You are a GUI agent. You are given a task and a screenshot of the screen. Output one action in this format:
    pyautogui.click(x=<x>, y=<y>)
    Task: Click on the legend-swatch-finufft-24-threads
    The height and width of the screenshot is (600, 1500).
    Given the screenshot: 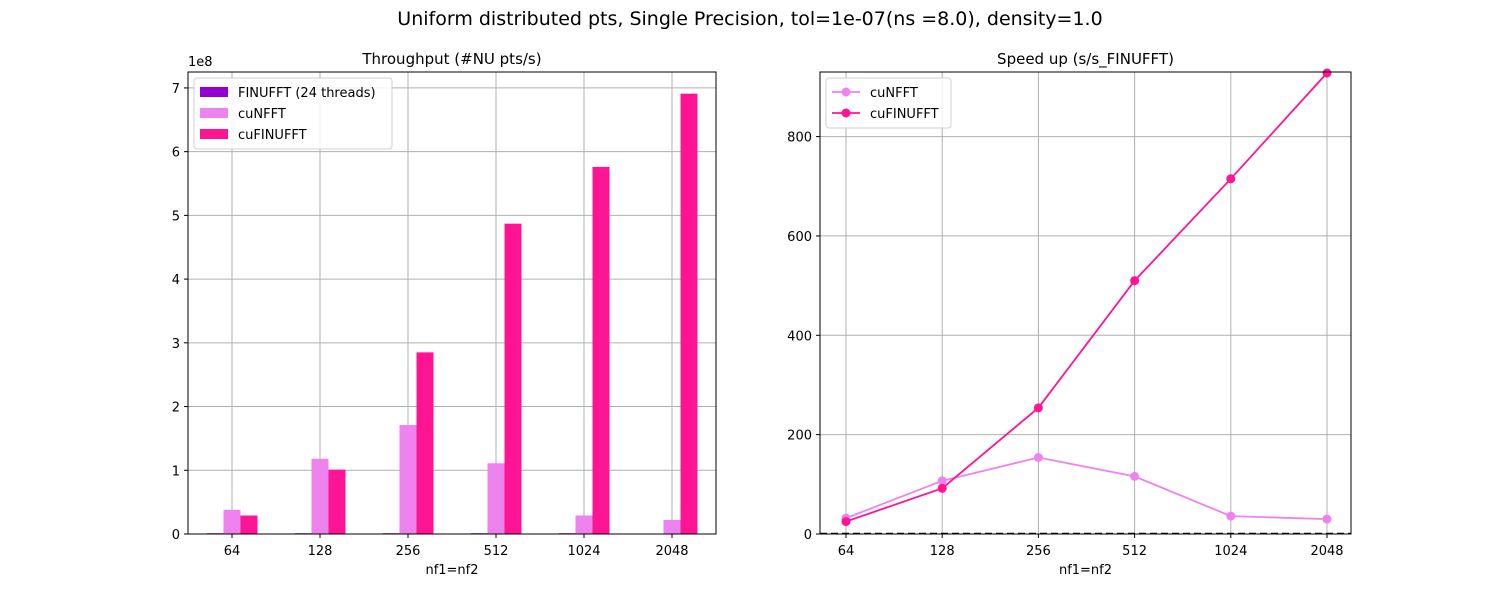 What is the action you would take?
    pyautogui.click(x=214, y=92)
    